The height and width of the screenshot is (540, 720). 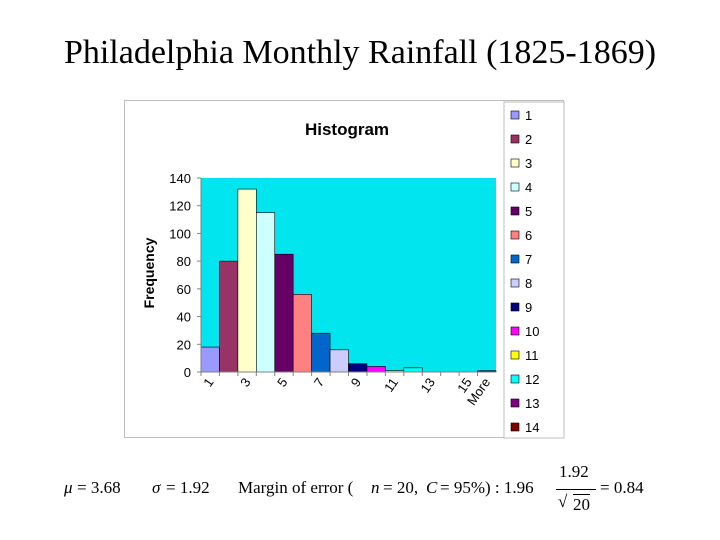 What do you see at coordinates (347, 129) in the screenshot?
I see `chart-title: Histogram` at bounding box center [347, 129].